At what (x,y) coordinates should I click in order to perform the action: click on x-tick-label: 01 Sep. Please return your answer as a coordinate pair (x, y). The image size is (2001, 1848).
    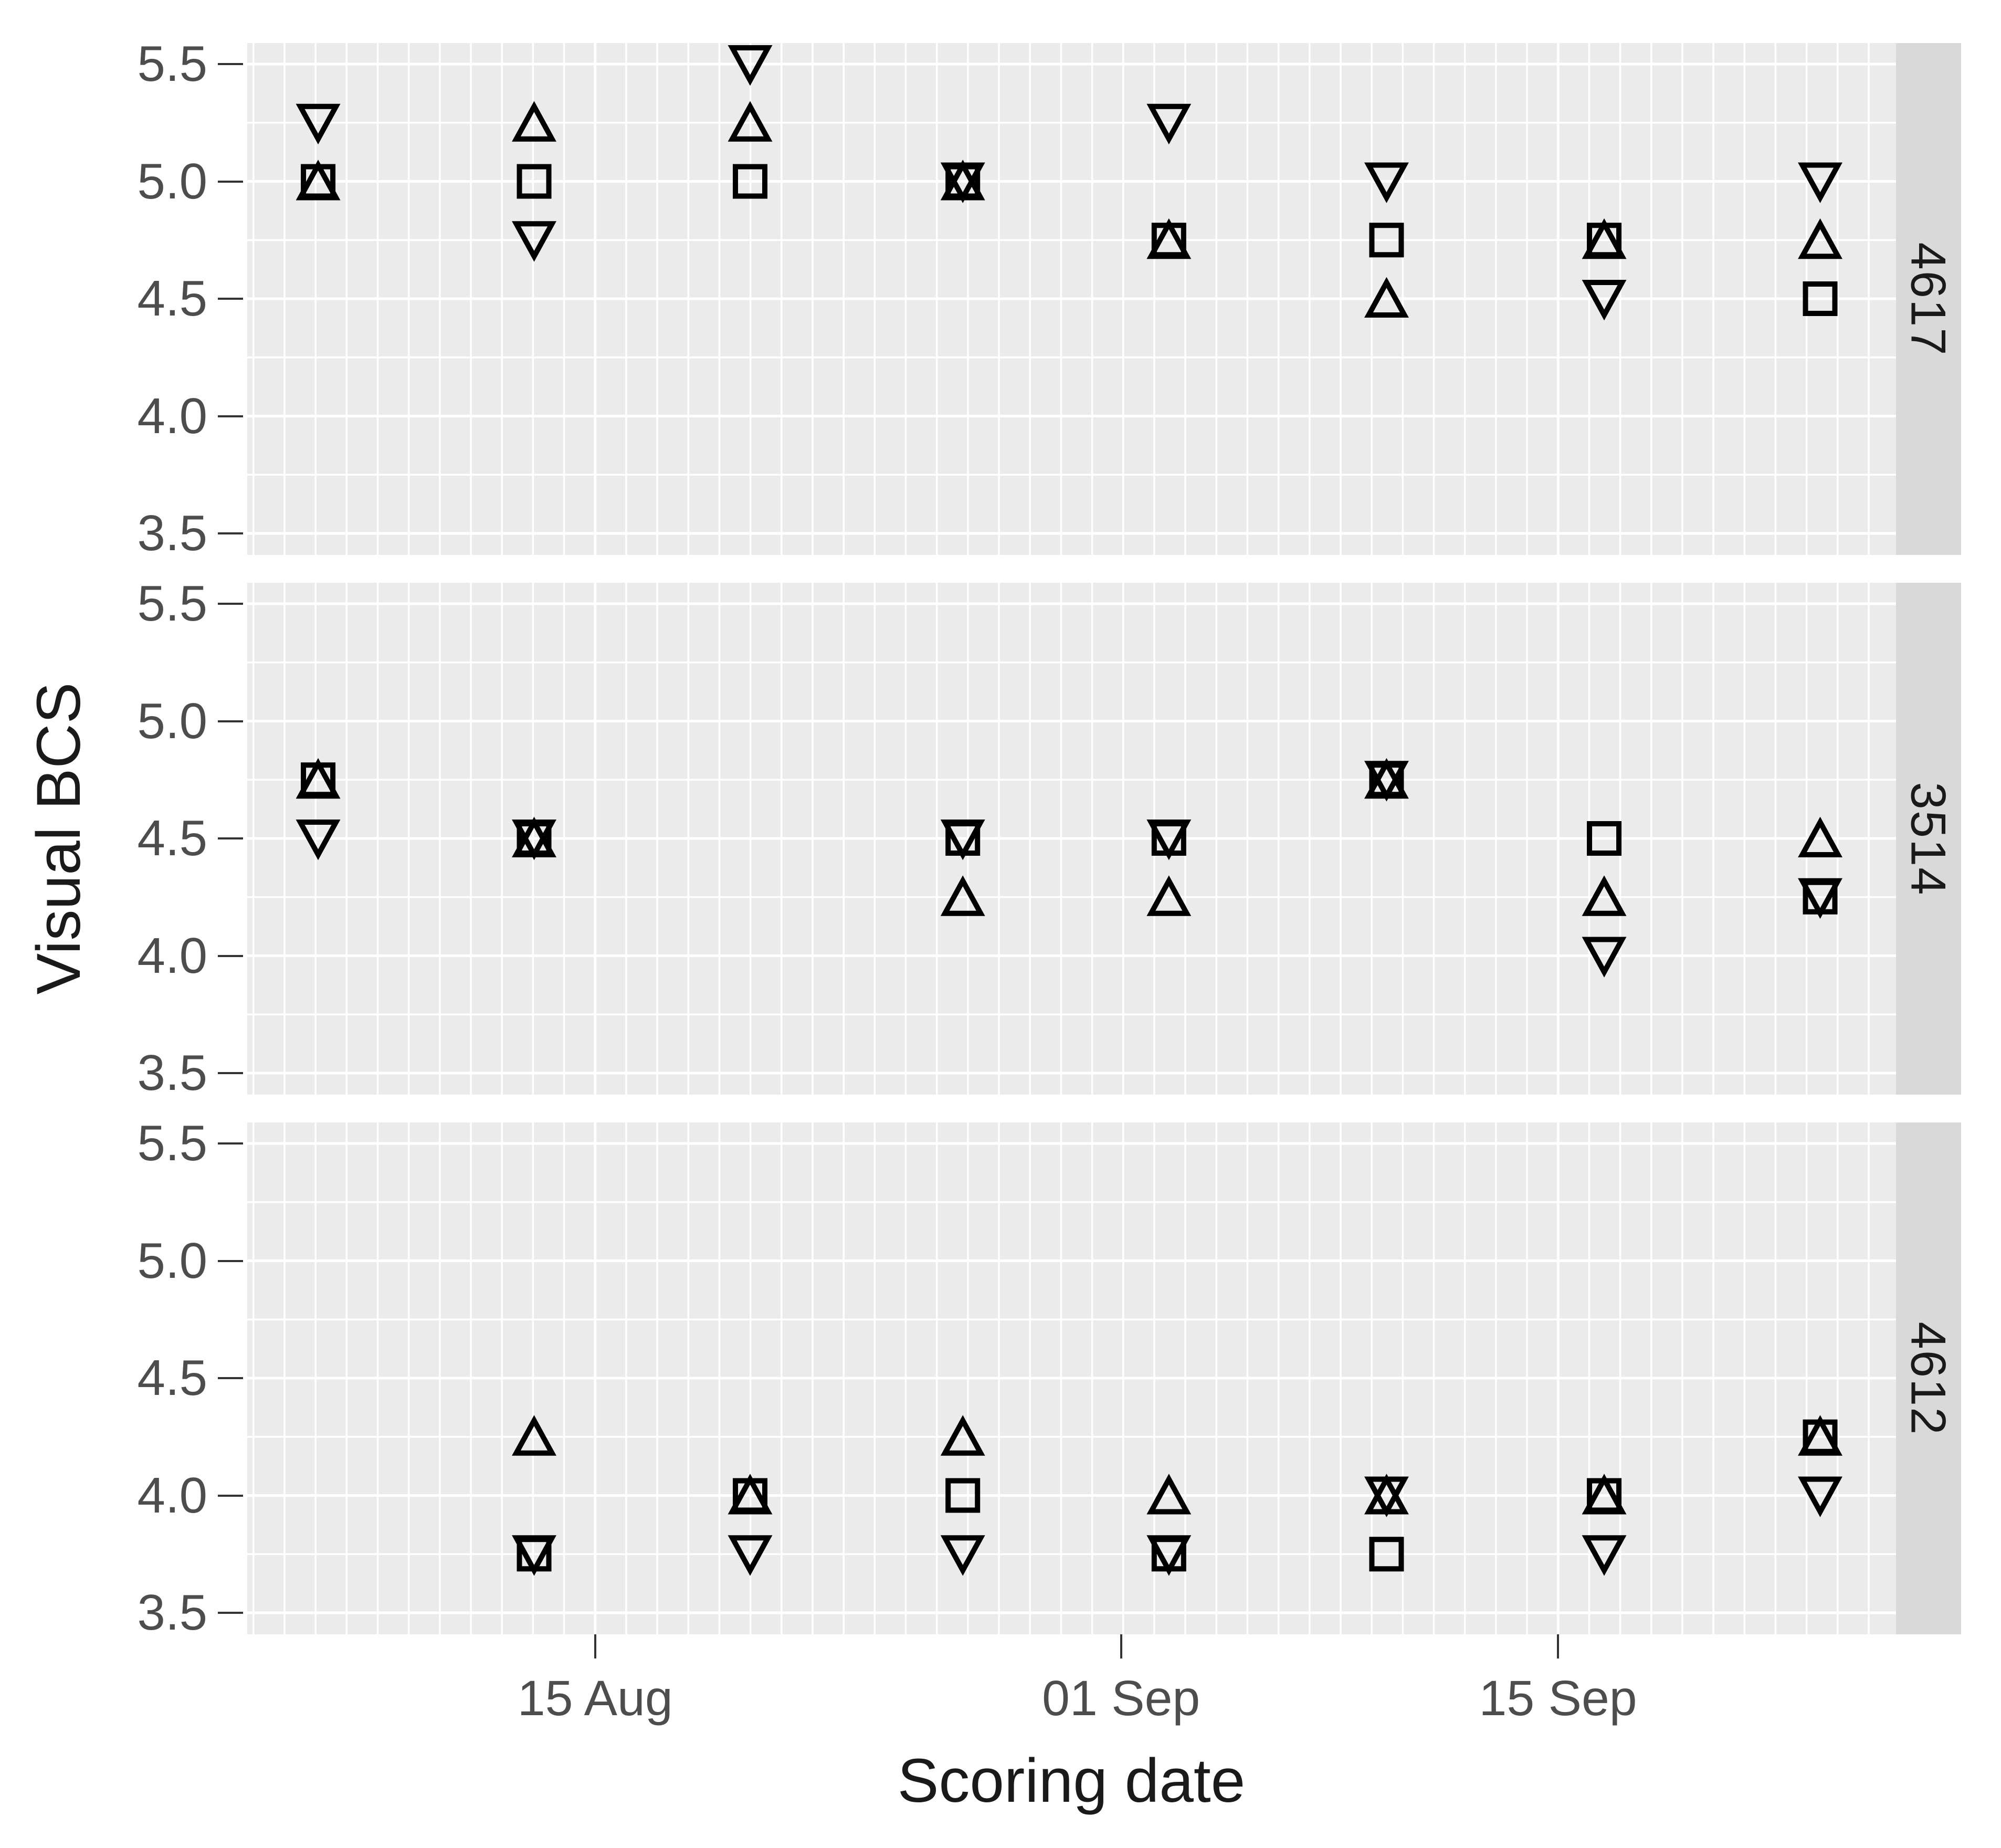
    Looking at the image, I should click on (1121, 1698).